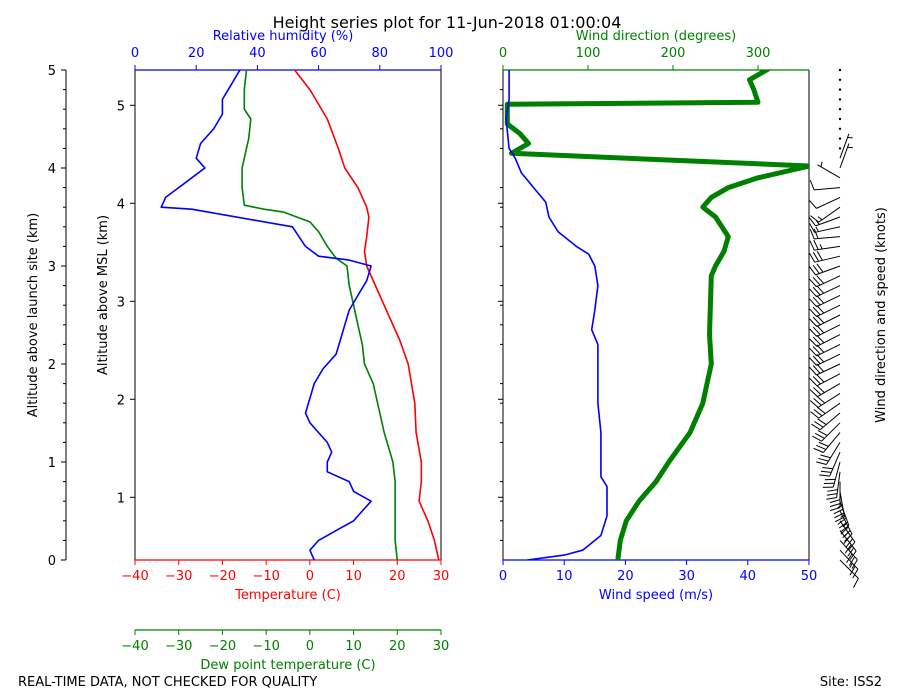 The image size is (900, 700). I want to click on msl-tick-label: 2, so click(121, 400).